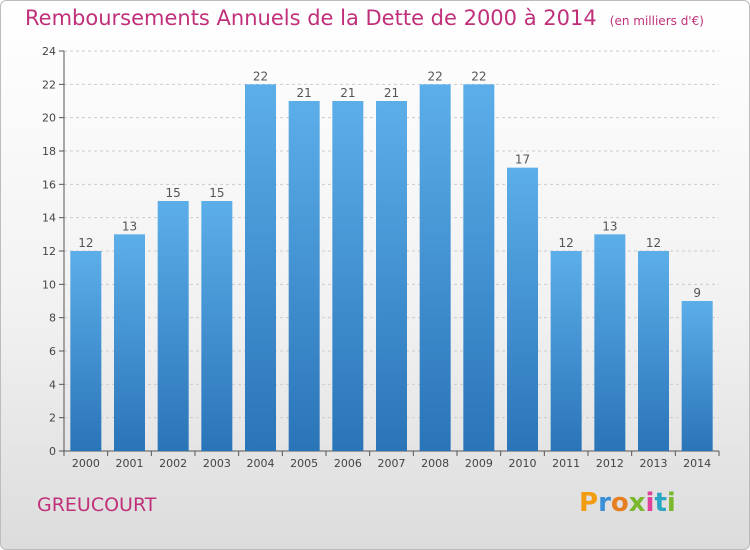 The height and width of the screenshot is (550, 750). Describe the element at coordinates (637, 503) in the screenshot. I see `logo-letter: x` at that location.